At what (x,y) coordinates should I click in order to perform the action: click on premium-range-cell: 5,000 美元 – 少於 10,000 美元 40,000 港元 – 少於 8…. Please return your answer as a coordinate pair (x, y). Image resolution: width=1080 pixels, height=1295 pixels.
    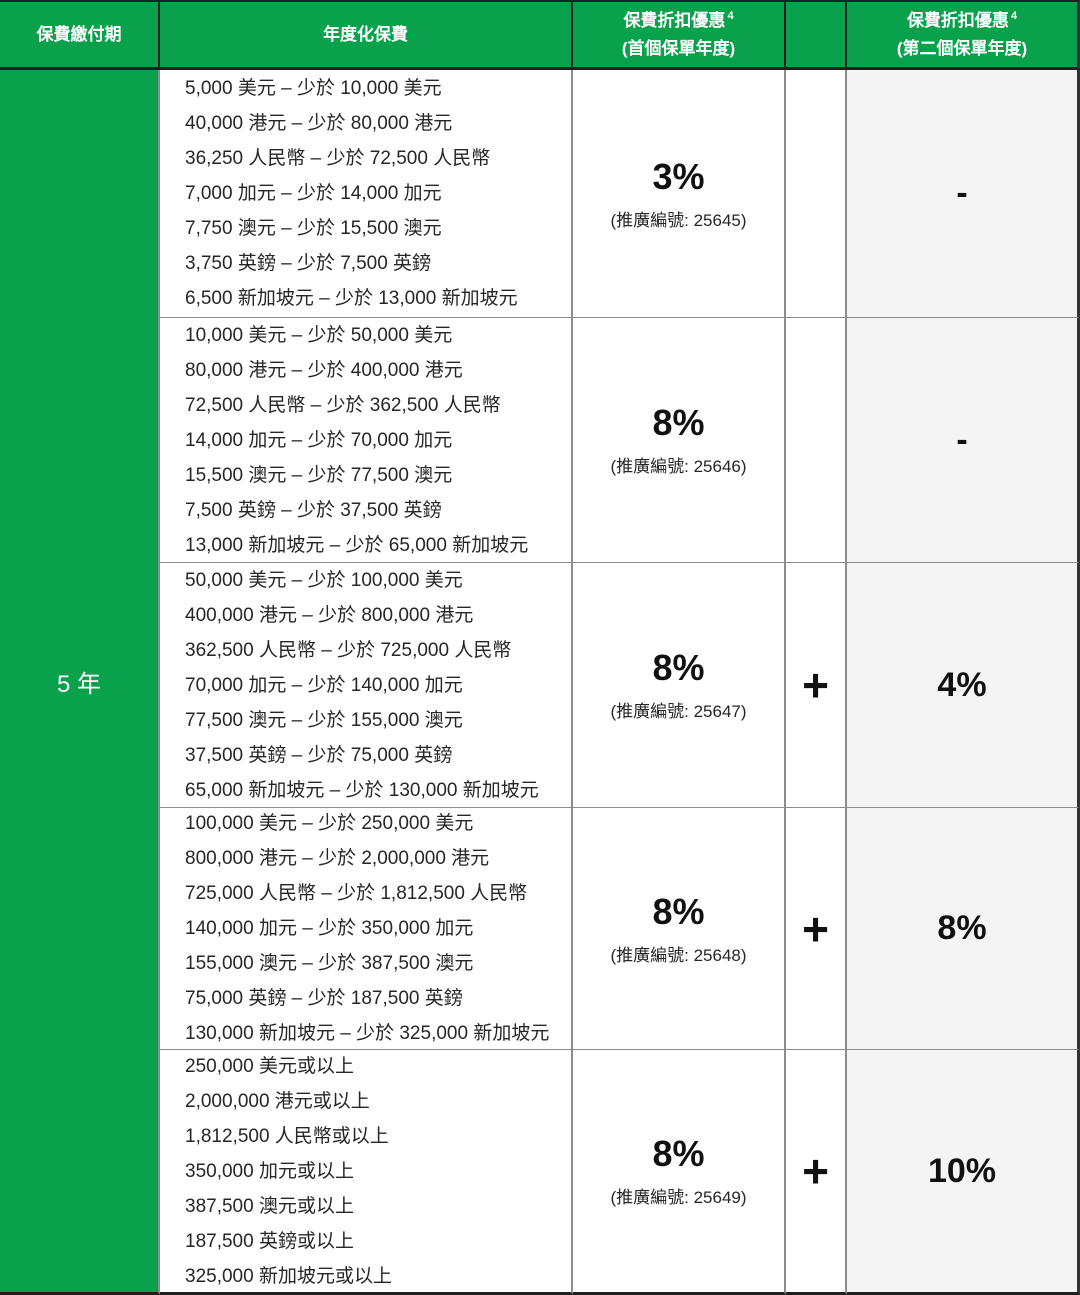
    Looking at the image, I should click on (366, 194).